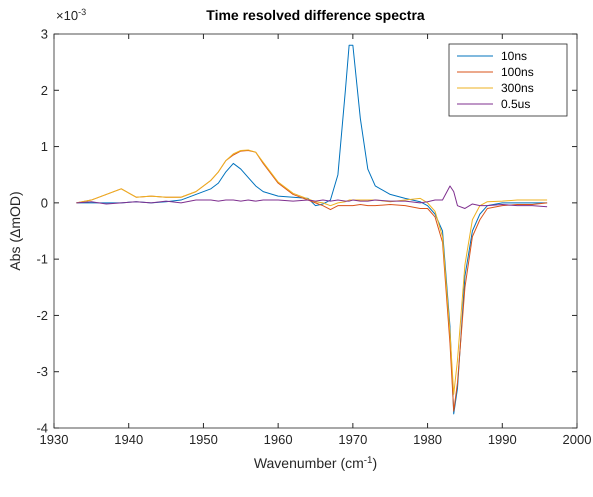 The height and width of the screenshot is (497, 593). Describe the element at coordinates (203, 439) in the screenshot. I see `x-tick-label: 1950` at that location.